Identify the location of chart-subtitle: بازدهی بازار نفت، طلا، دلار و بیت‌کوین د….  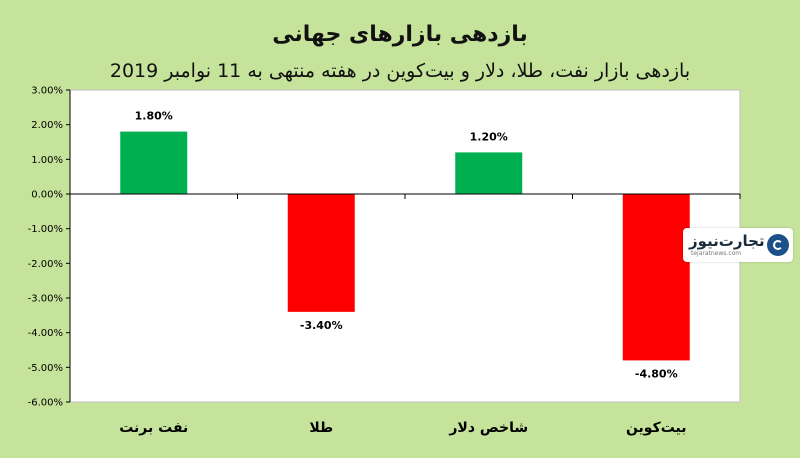
(400, 71).